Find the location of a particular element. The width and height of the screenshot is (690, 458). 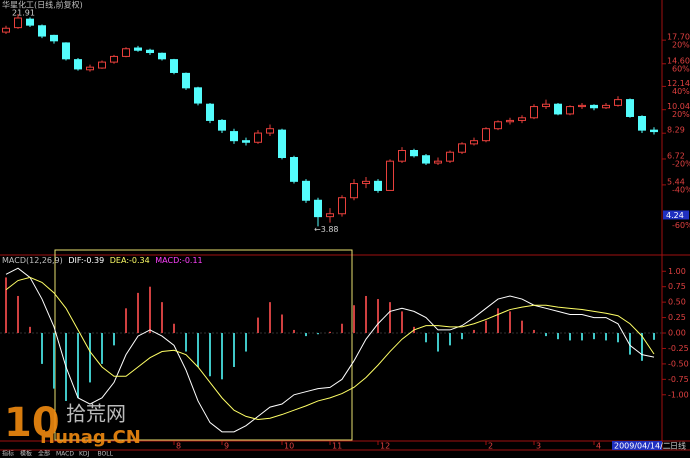

x-tick-label: 9 is located at coordinates (226, 446).